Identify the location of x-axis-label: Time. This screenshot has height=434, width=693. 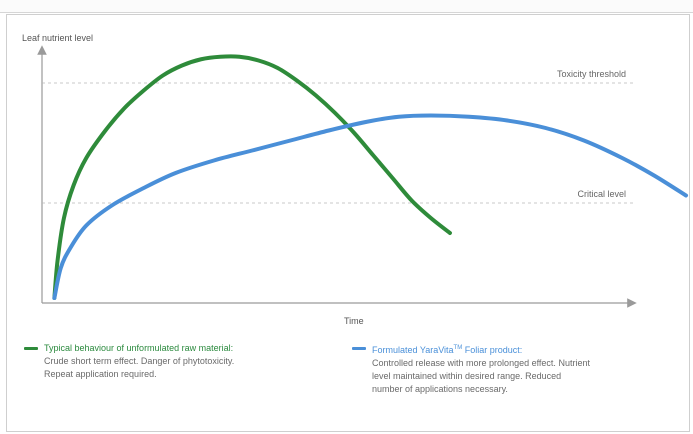
(354, 321).